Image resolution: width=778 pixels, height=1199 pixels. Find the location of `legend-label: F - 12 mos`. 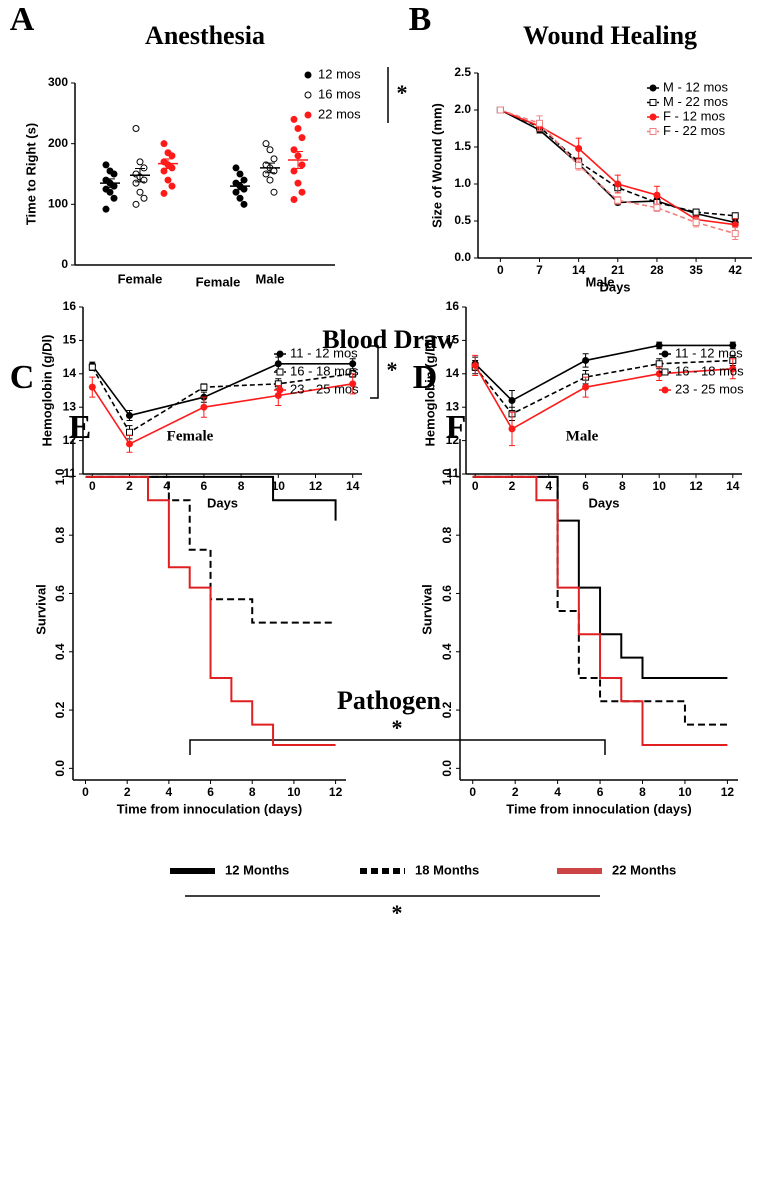

legend-label: F - 12 mos is located at coordinates (694, 115).